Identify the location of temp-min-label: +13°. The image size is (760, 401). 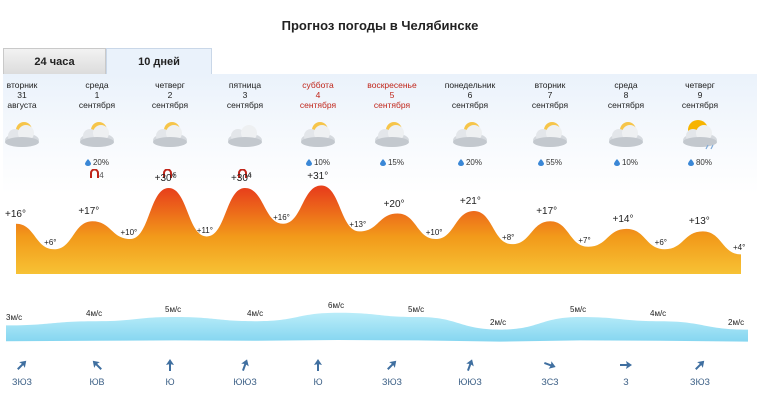
(358, 225).